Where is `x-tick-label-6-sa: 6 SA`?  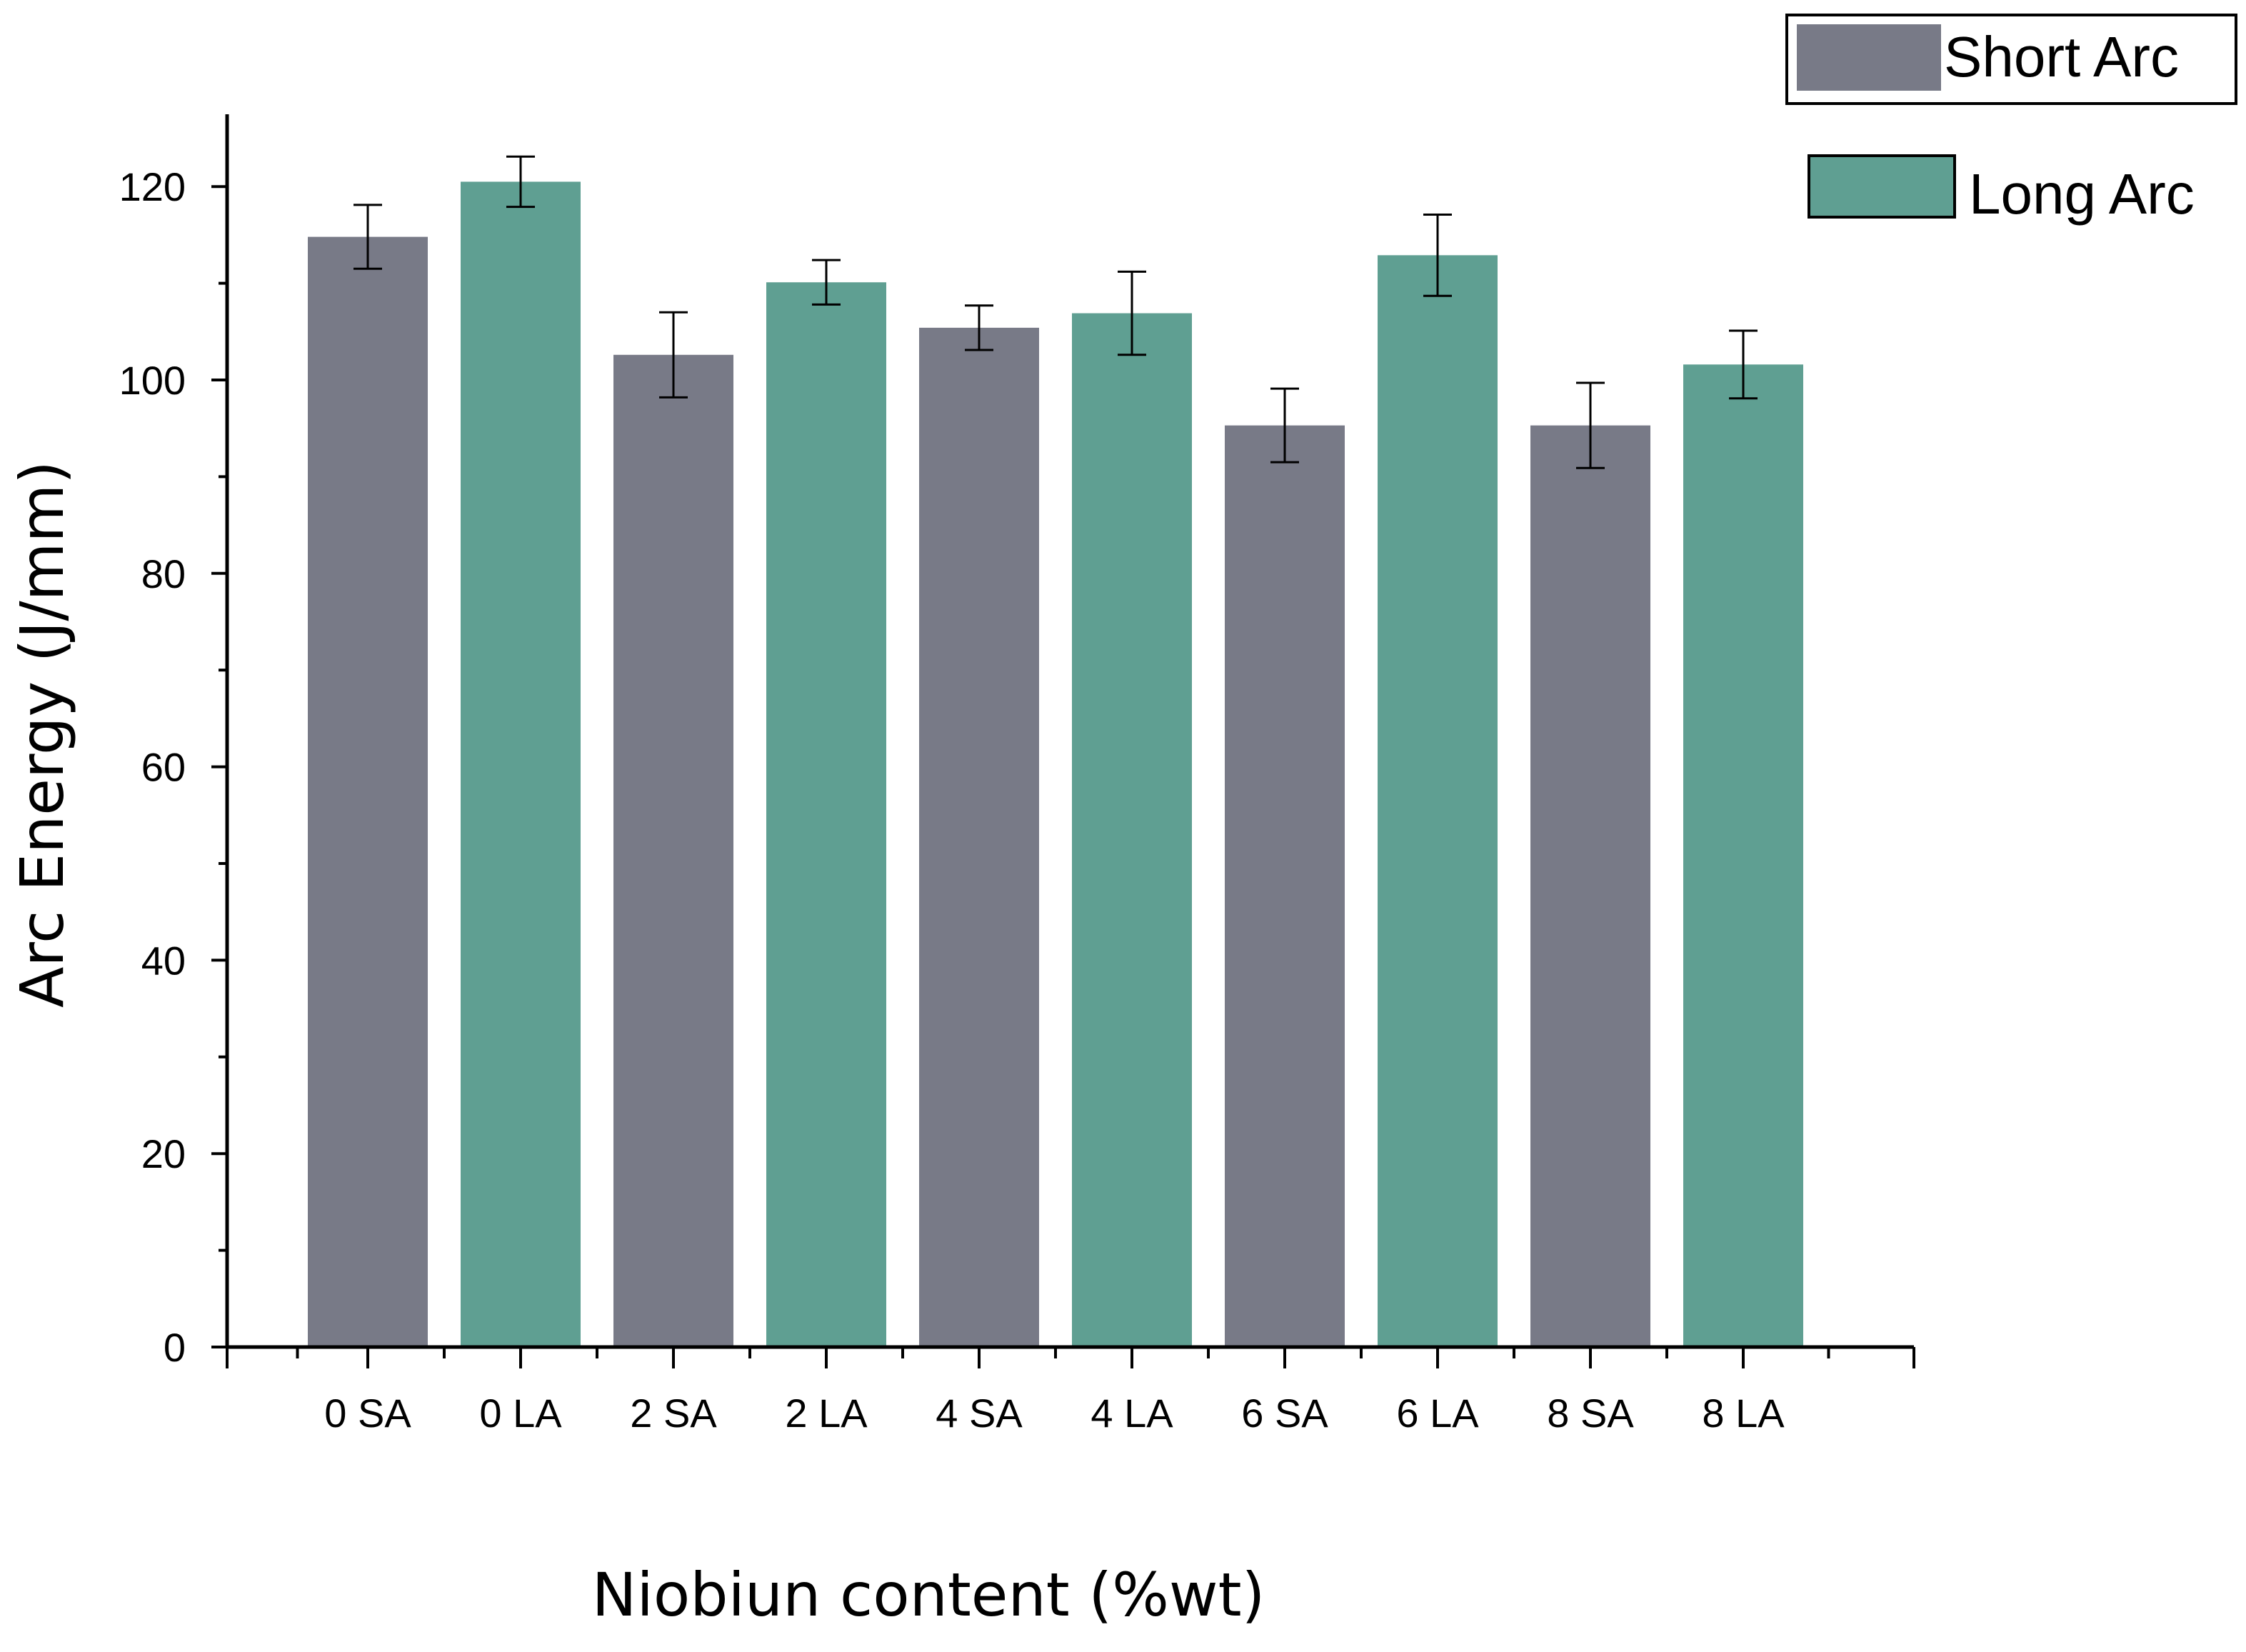 x-tick-label-6-sa: 6 SA is located at coordinates (1284, 1413).